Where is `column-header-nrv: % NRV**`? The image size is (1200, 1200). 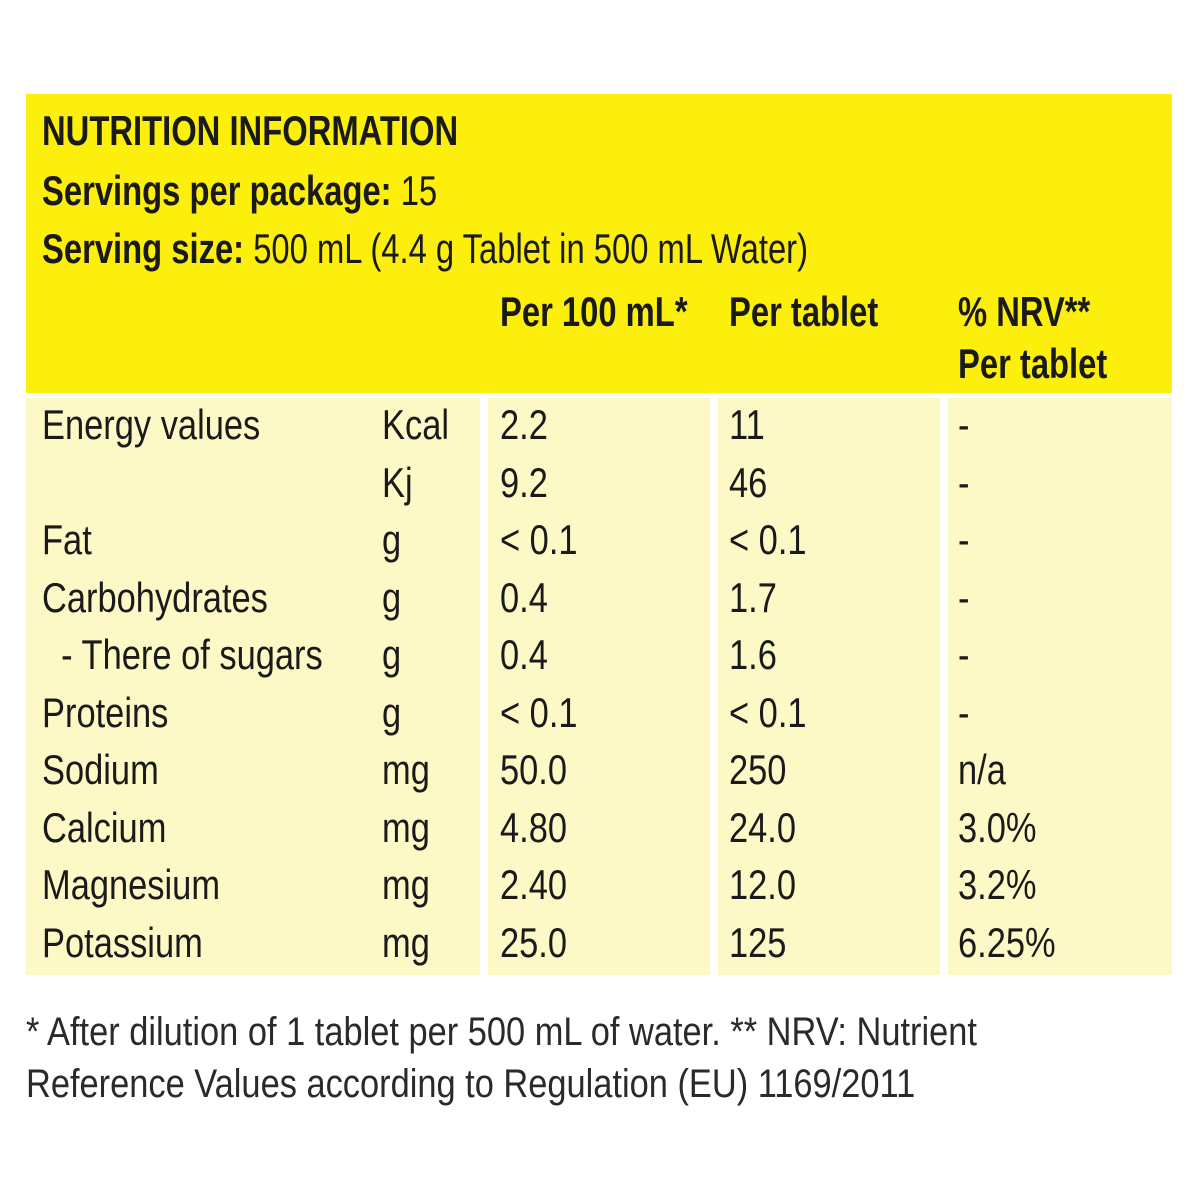 column-header-nrv: % NRV** is located at coordinates (1024, 311).